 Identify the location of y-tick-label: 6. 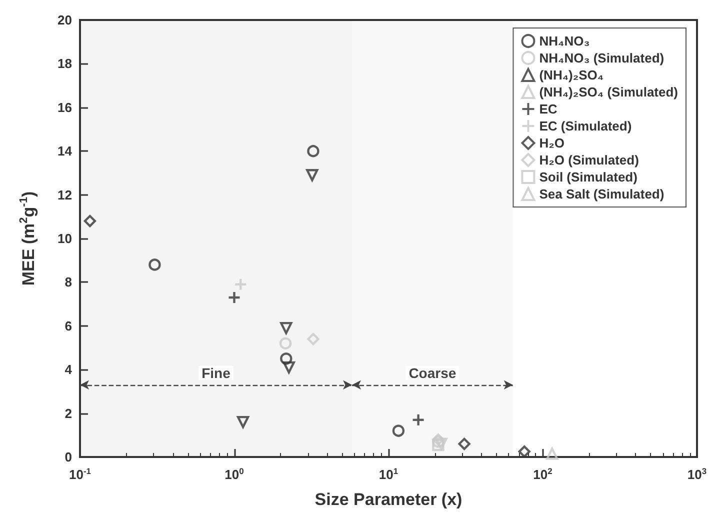
(68, 326).